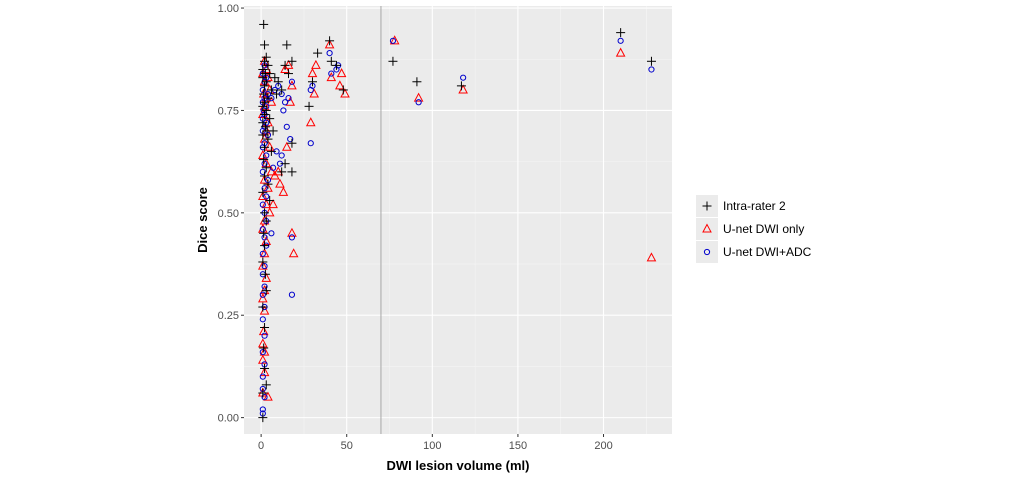 This screenshot has height=480, width=1012. What do you see at coordinates (228, 419) in the screenshot?
I see `y-tick-label: 0.00` at bounding box center [228, 419].